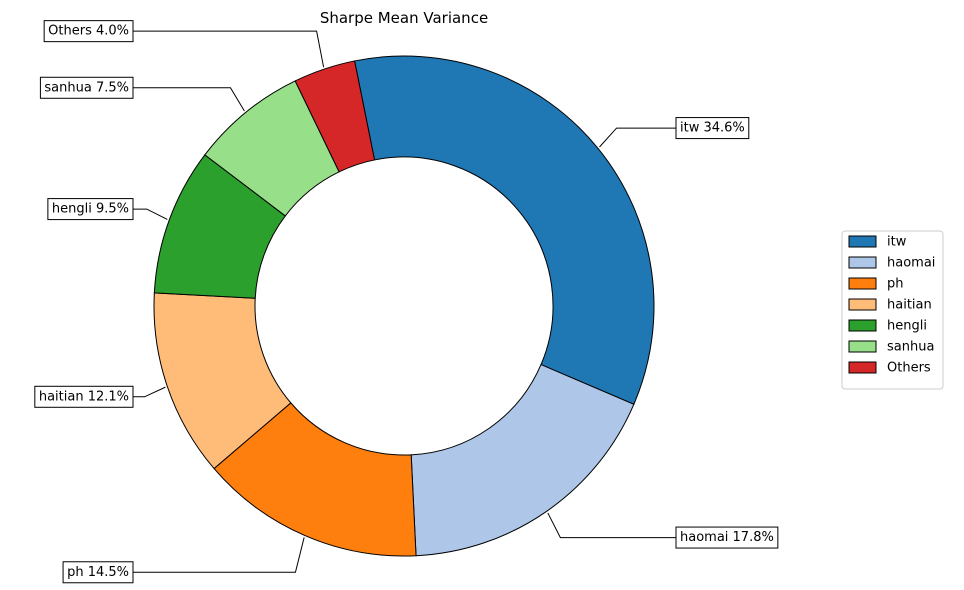 This screenshot has height=590, width=964. I want to click on slice-label-text: sanhua 7.5%, so click(86, 87).